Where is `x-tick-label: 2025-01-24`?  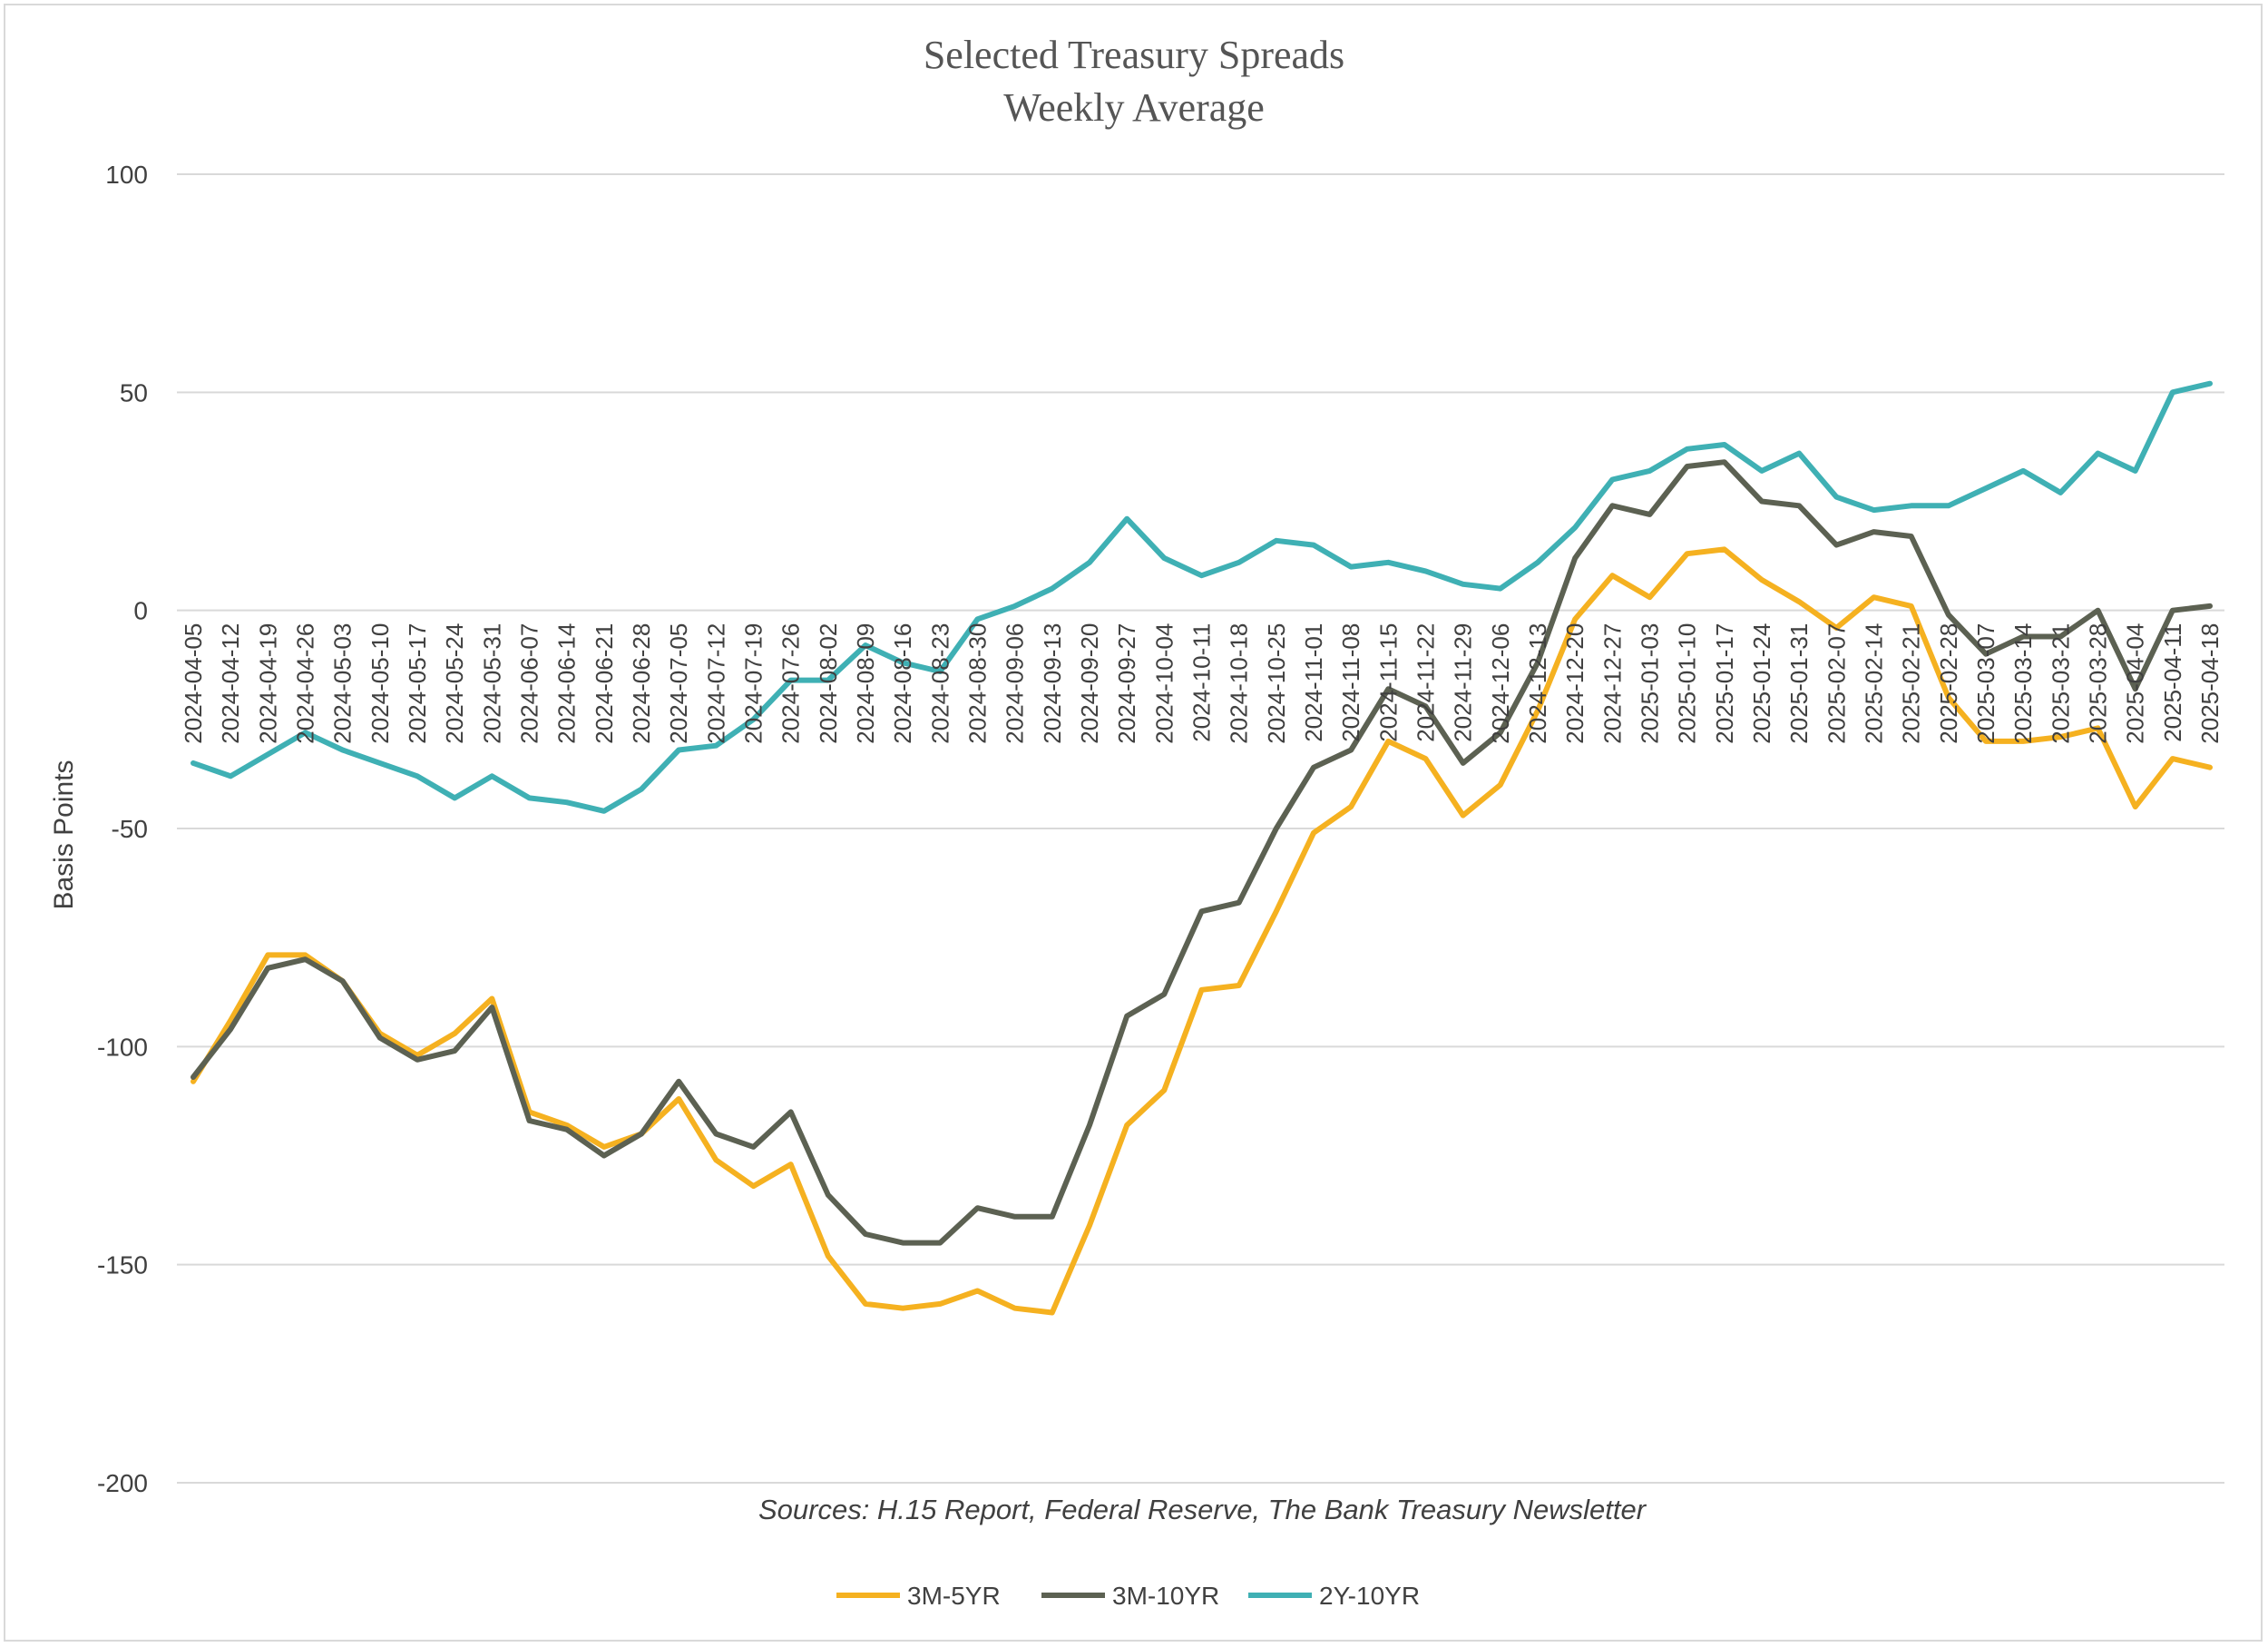
x-tick-label: 2025-01-24 is located at coordinates (1762, 683).